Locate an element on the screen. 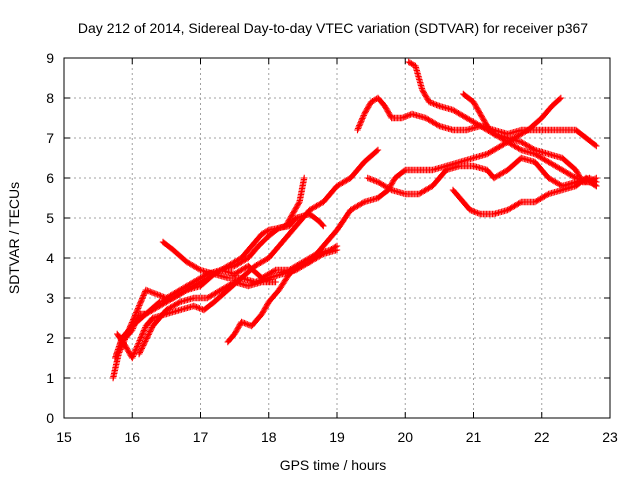  x-tick-label: 21 is located at coordinates (474, 437).